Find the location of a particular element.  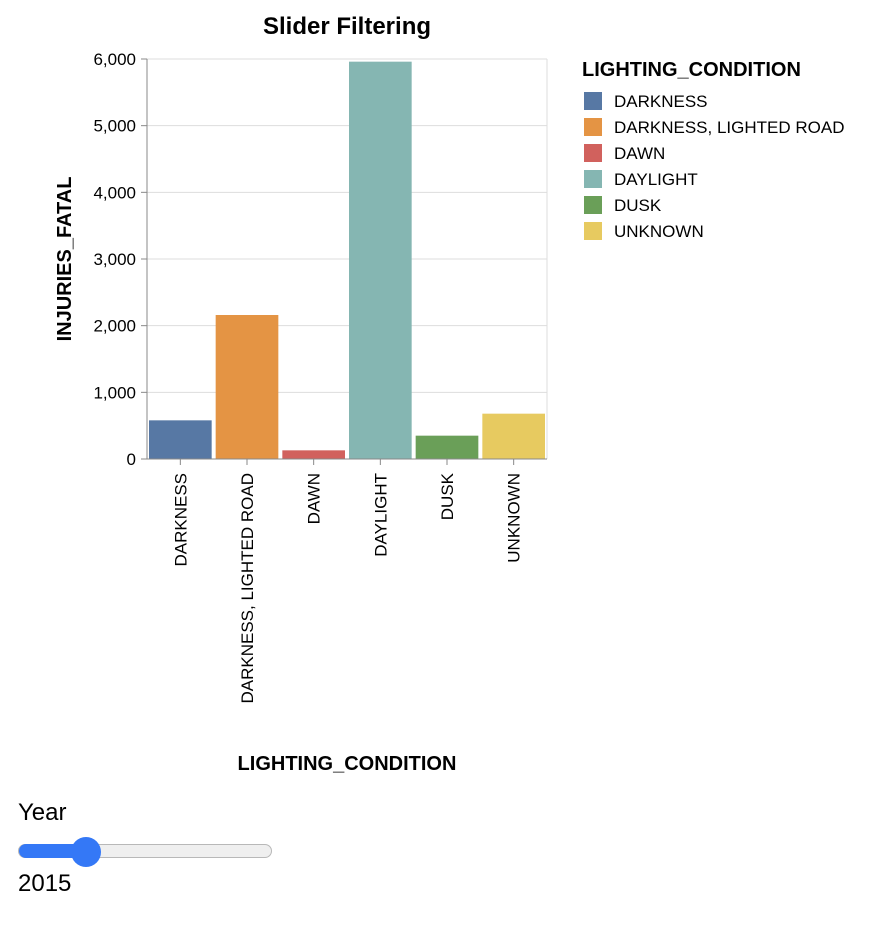

year-slider-control: Year 2015 is located at coordinates (168, 847).